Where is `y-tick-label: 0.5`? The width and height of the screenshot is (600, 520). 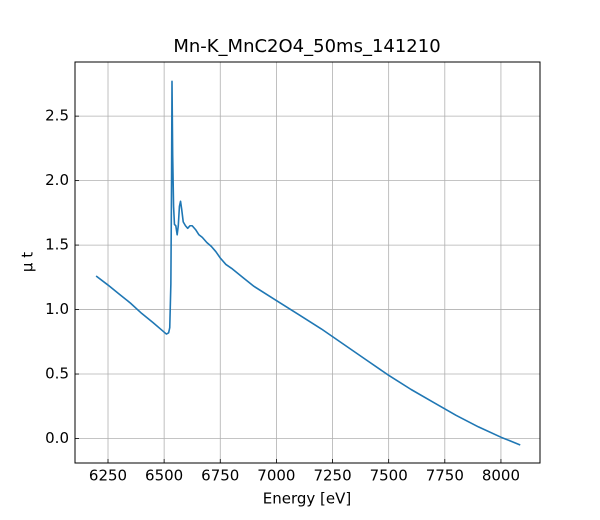
y-tick-label: 0.5 is located at coordinates (57, 374).